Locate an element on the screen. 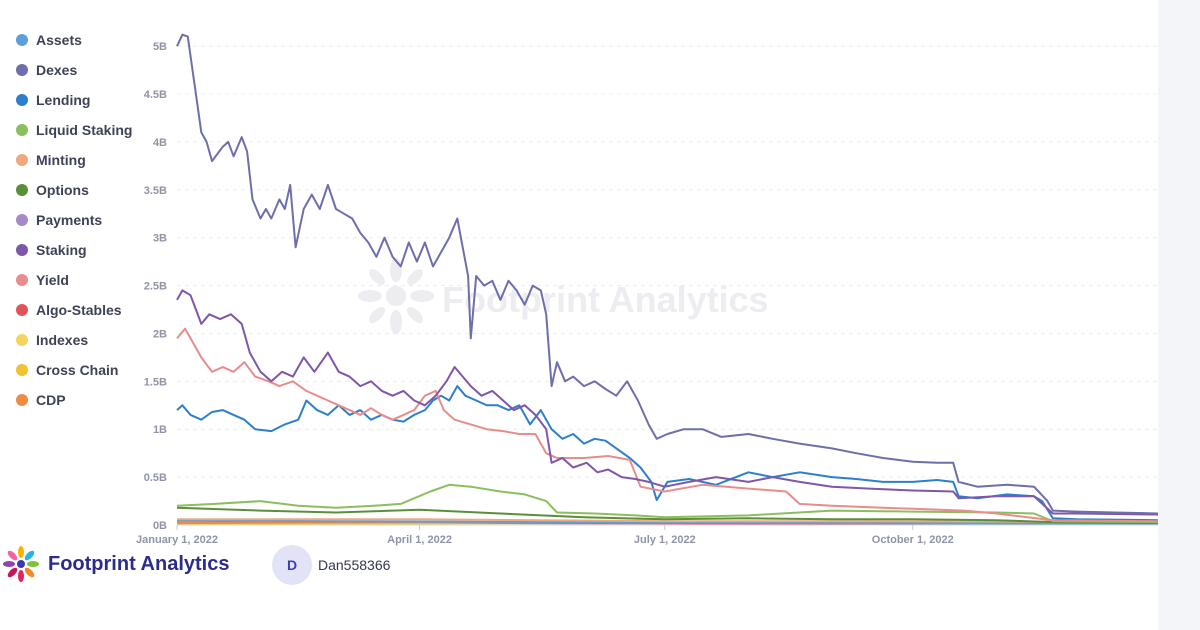 This screenshot has height=630, width=1200. footprint-flower-icon is located at coordinates (21, 564).